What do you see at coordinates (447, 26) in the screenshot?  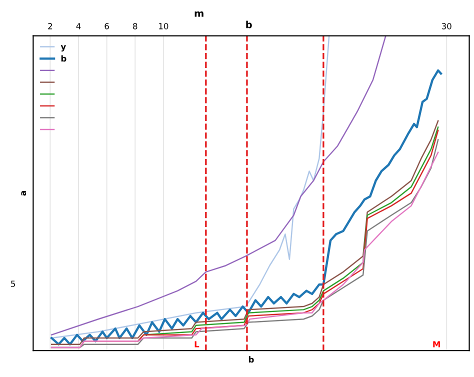 I see `x-tick-label: 30` at bounding box center [447, 26].